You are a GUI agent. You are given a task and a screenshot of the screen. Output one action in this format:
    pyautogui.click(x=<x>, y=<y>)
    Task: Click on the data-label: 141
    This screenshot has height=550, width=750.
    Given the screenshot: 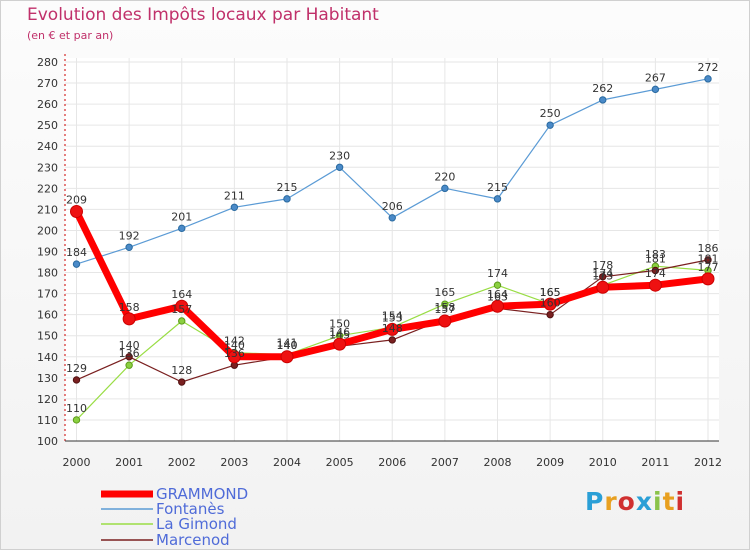 What is the action you would take?
    pyautogui.click(x=287, y=343)
    